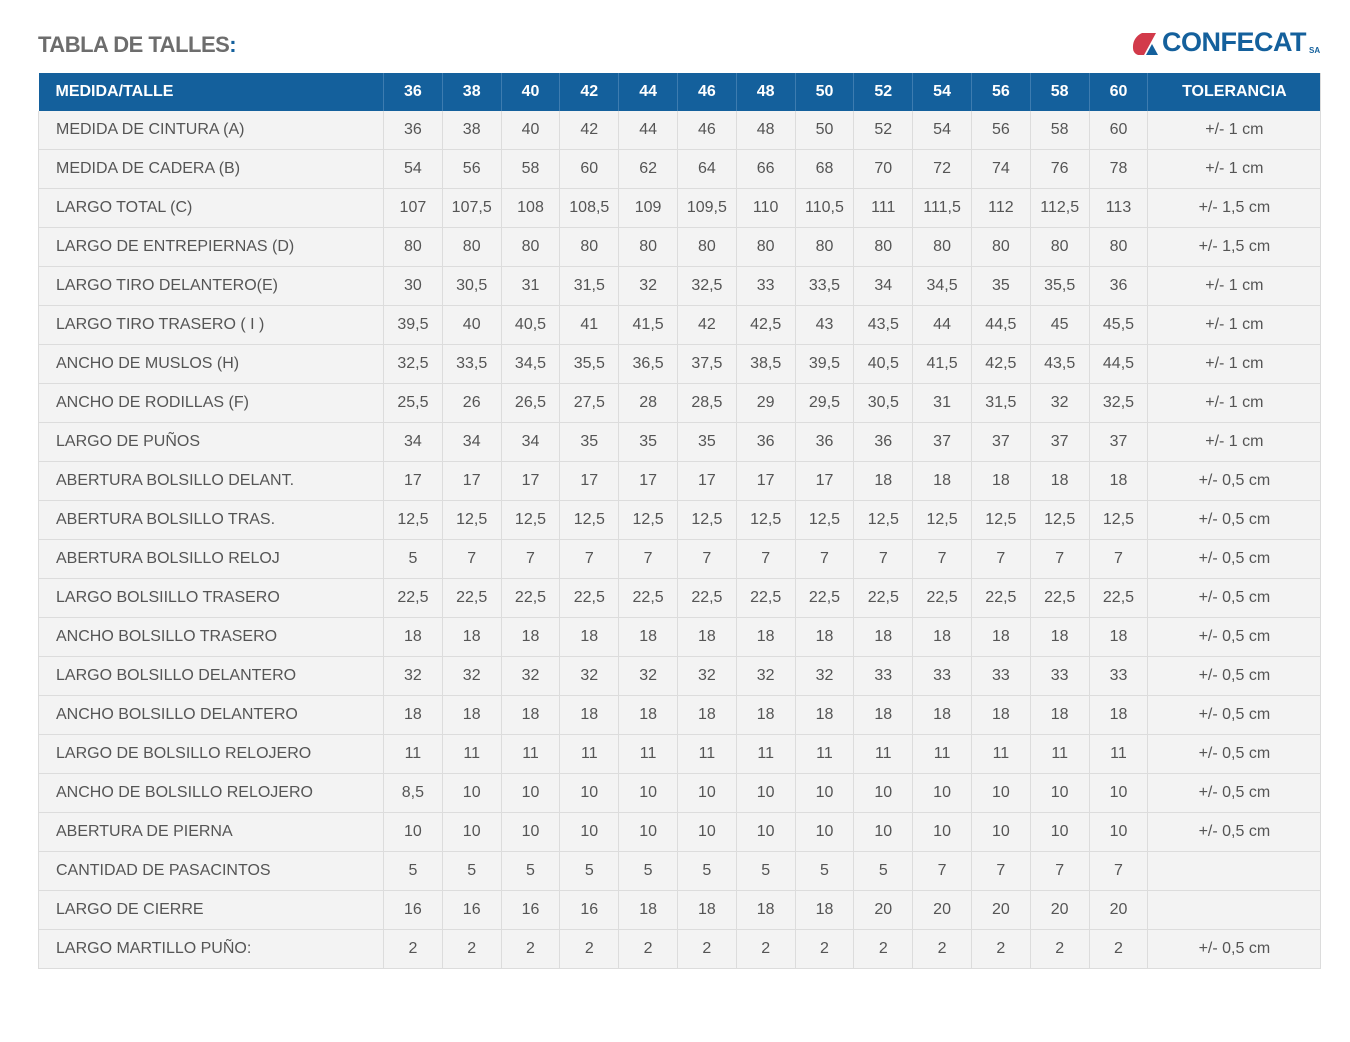 The height and width of the screenshot is (1042, 1350). Describe the element at coordinates (1060, 325) in the screenshot. I see `size-value: 45` at that location.